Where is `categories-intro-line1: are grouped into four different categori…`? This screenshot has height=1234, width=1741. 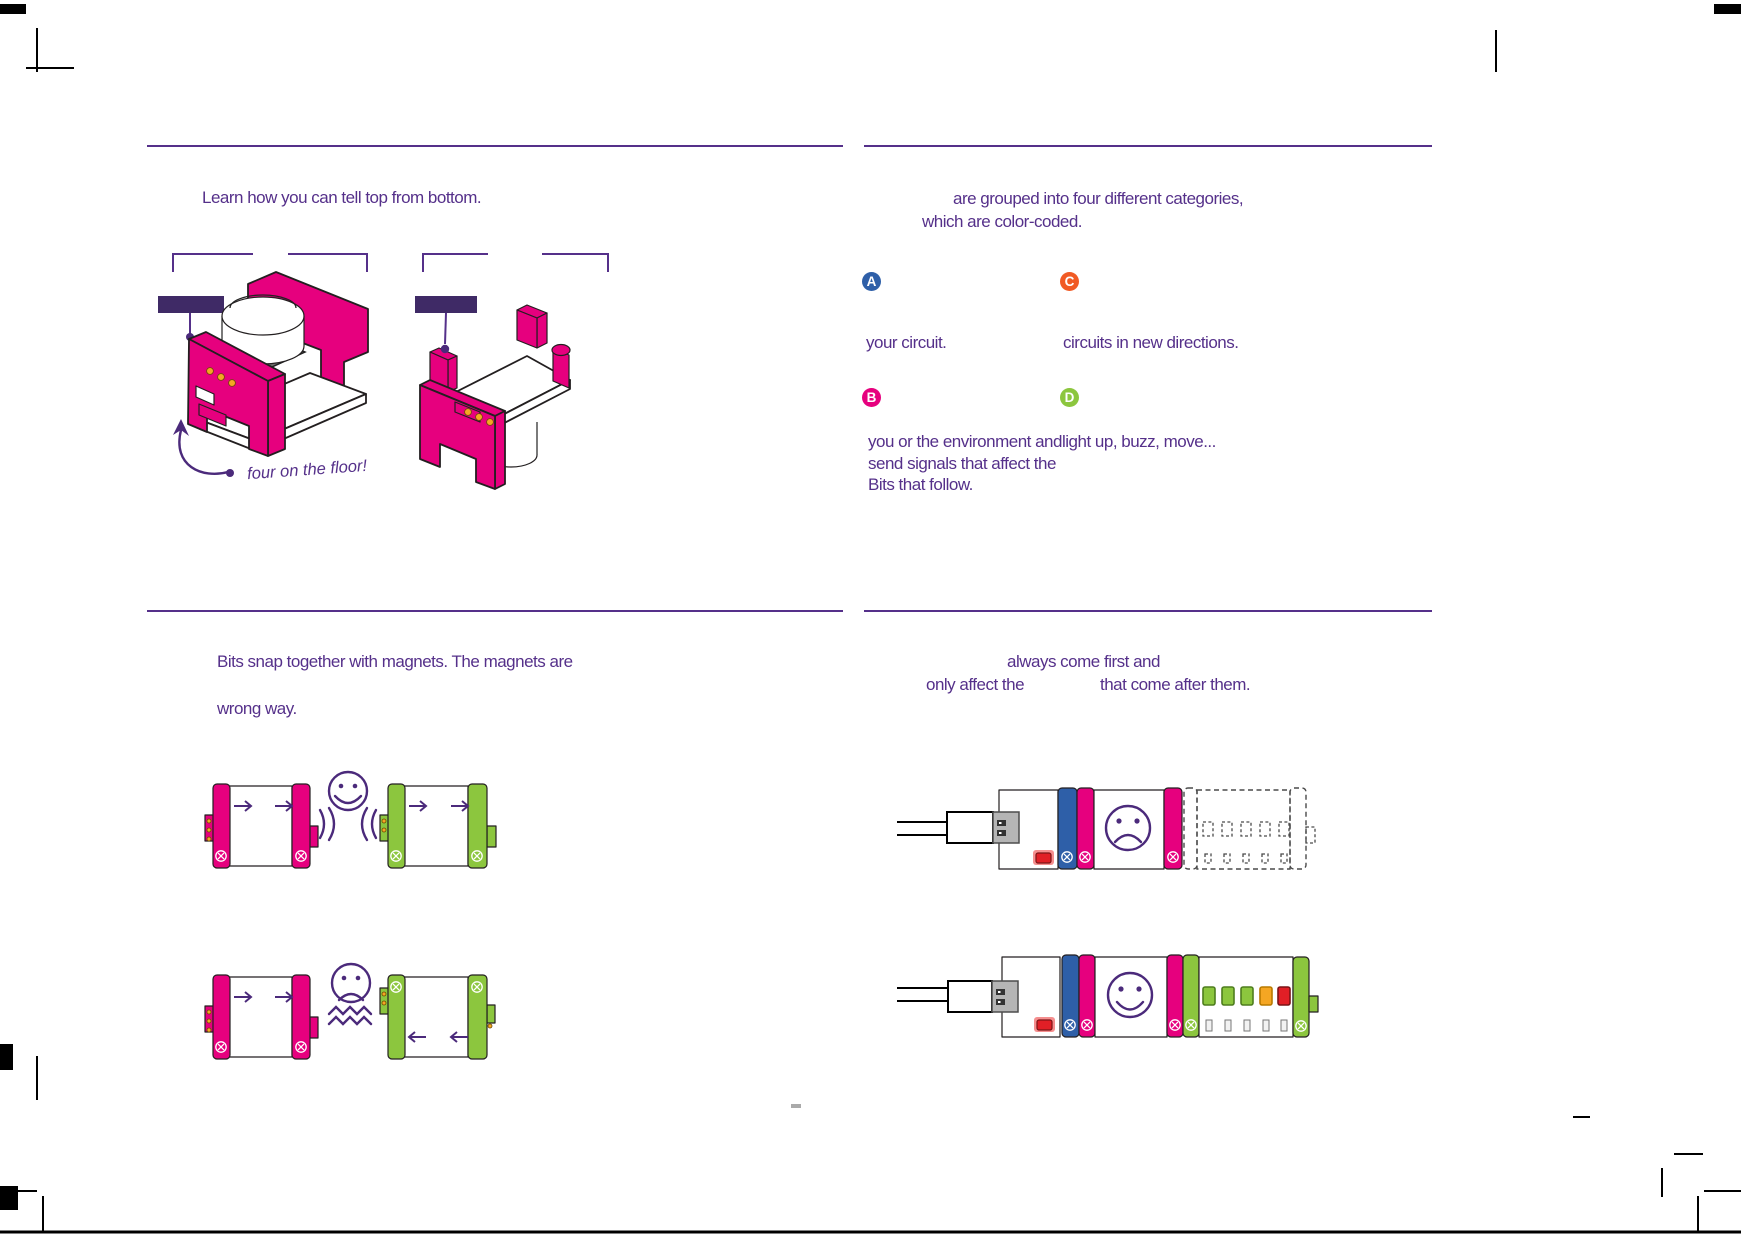
categories-intro-line1: are grouped into four different categori… is located at coordinates (1098, 198).